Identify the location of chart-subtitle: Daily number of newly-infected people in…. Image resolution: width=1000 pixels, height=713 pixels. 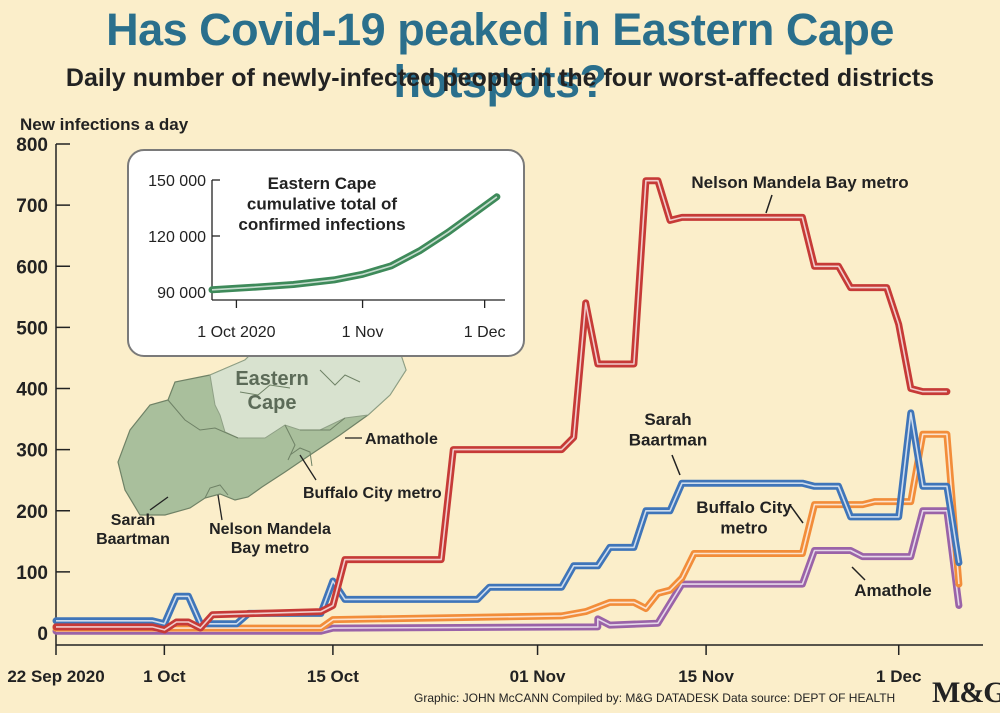
(500, 78).